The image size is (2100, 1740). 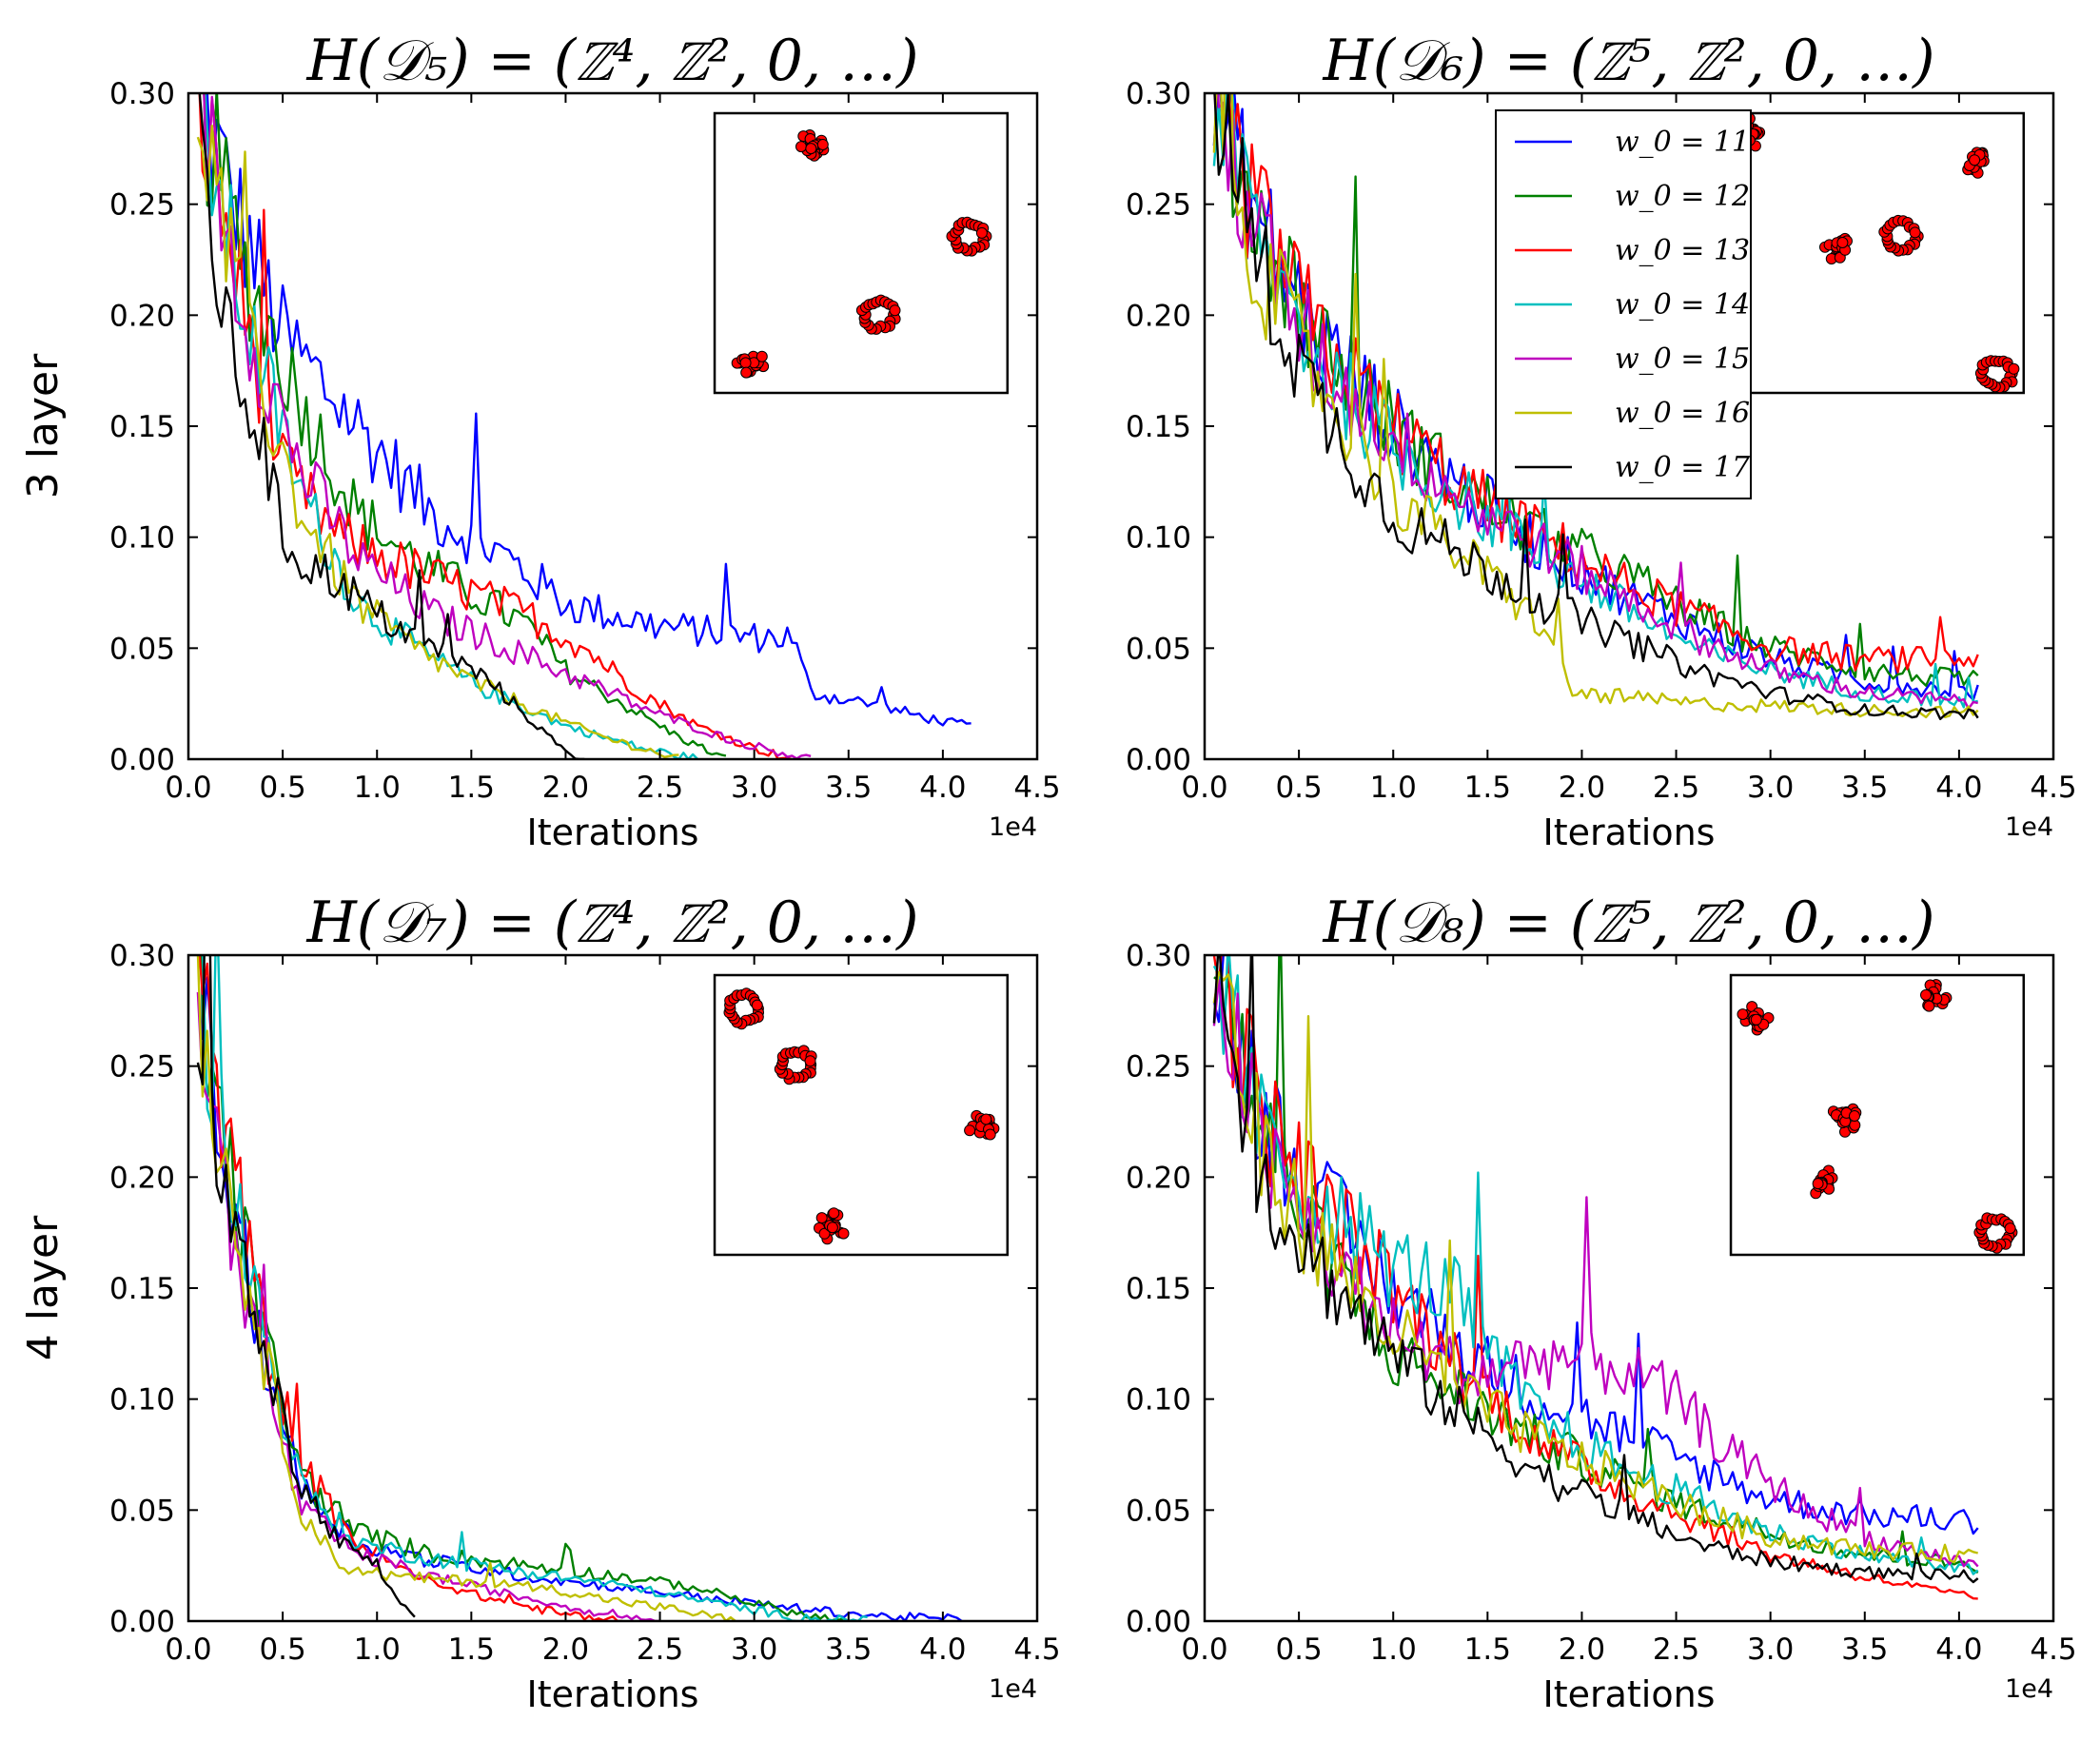 What do you see at coordinates (1682, 196) in the screenshot?
I see `legend-entry: w_0 = 12` at bounding box center [1682, 196].